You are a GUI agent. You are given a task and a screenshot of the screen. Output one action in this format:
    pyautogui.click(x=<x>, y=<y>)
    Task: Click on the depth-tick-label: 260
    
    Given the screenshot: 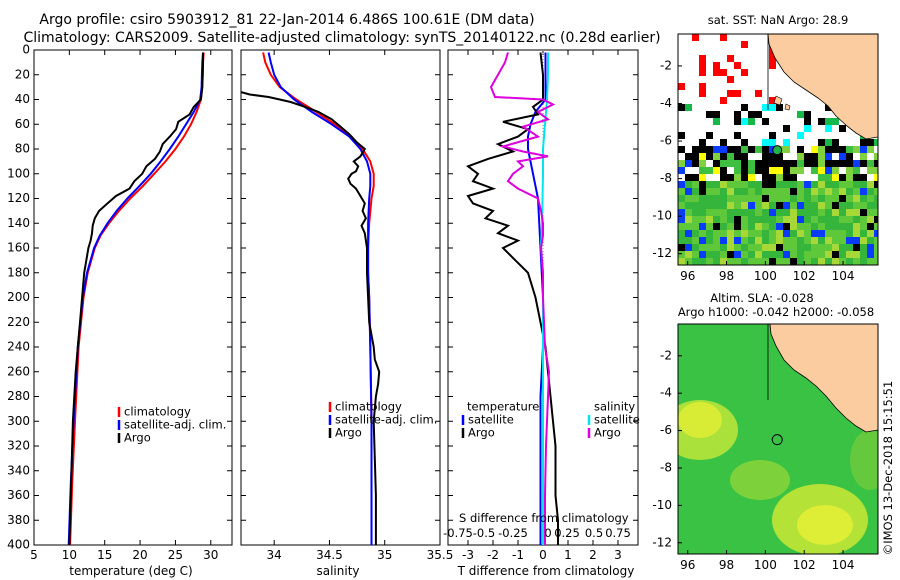 What is the action you would take?
    pyautogui.click(x=18, y=371)
    